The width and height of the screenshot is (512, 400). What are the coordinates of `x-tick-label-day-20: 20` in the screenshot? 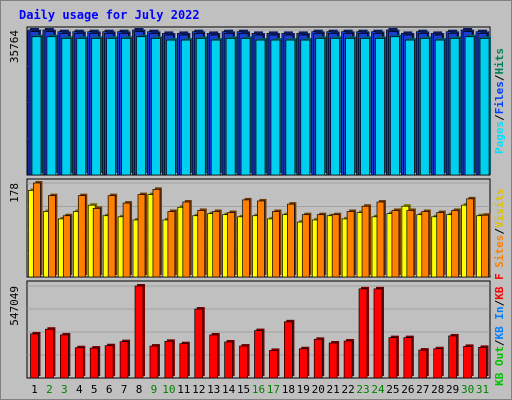 It's located at (318, 389).